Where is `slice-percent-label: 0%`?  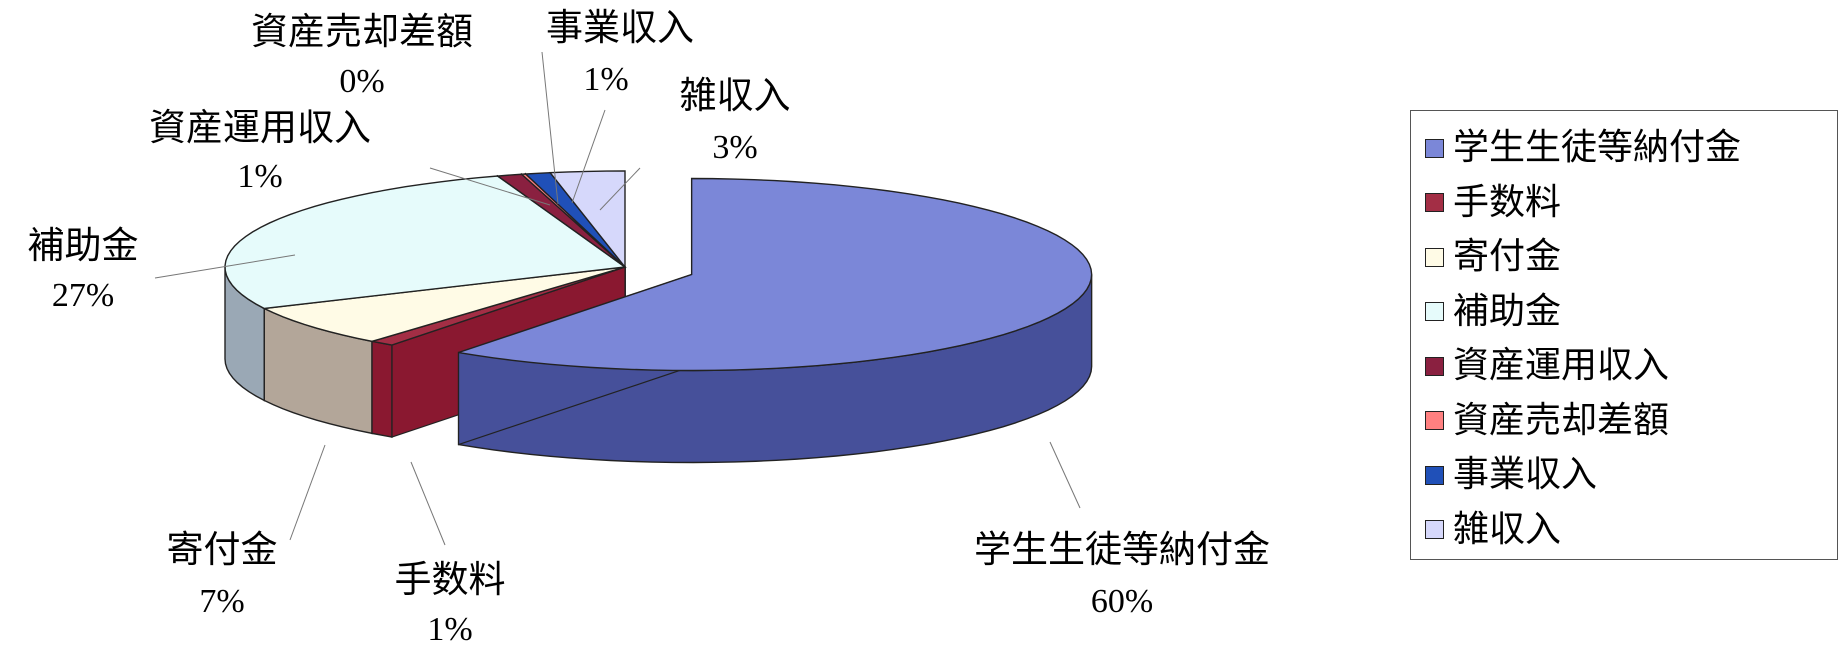 slice-percent-label: 0% is located at coordinates (361, 81).